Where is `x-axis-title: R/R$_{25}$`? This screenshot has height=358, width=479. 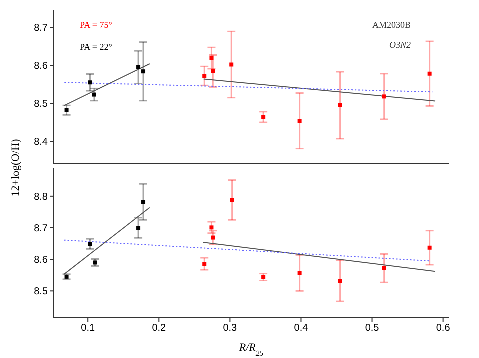 x-axis-title: R/R$_{25}$ is located at coordinates (251, 350).